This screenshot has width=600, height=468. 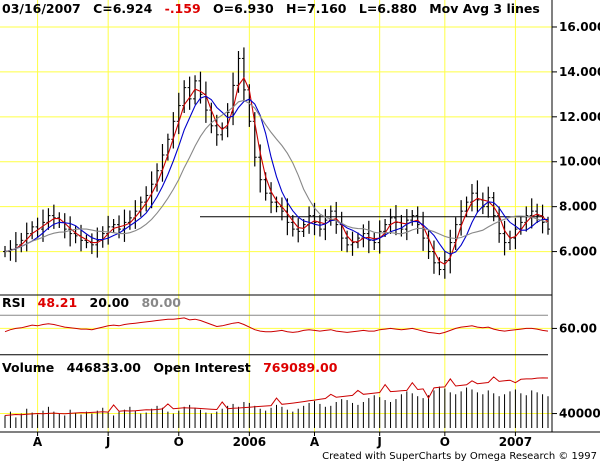 I want to click on rsi-lower: 20.00, so click(x=110, y=302).